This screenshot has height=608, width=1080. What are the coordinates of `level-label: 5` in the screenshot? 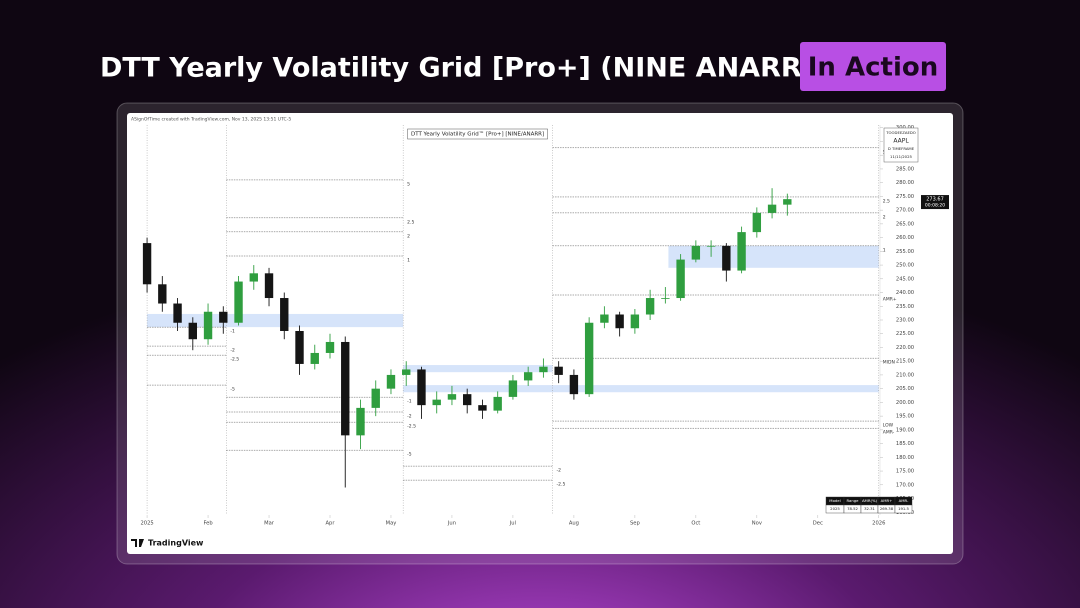 It's located at (408, 184).